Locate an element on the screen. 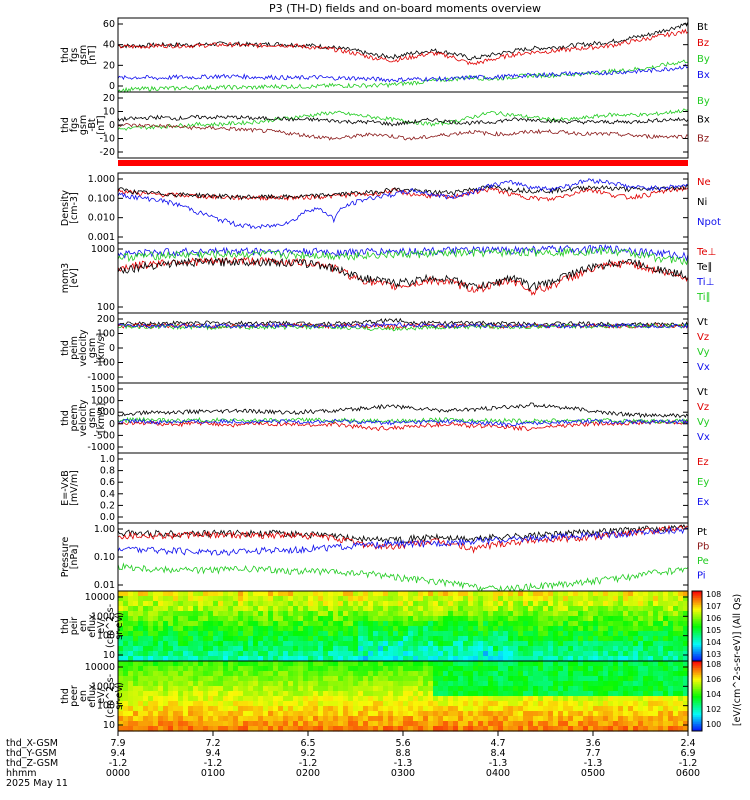 The height and width of the screenshot is (800, 750). y-axis-label-line: [km/s] is located at coordinates (101, 418).